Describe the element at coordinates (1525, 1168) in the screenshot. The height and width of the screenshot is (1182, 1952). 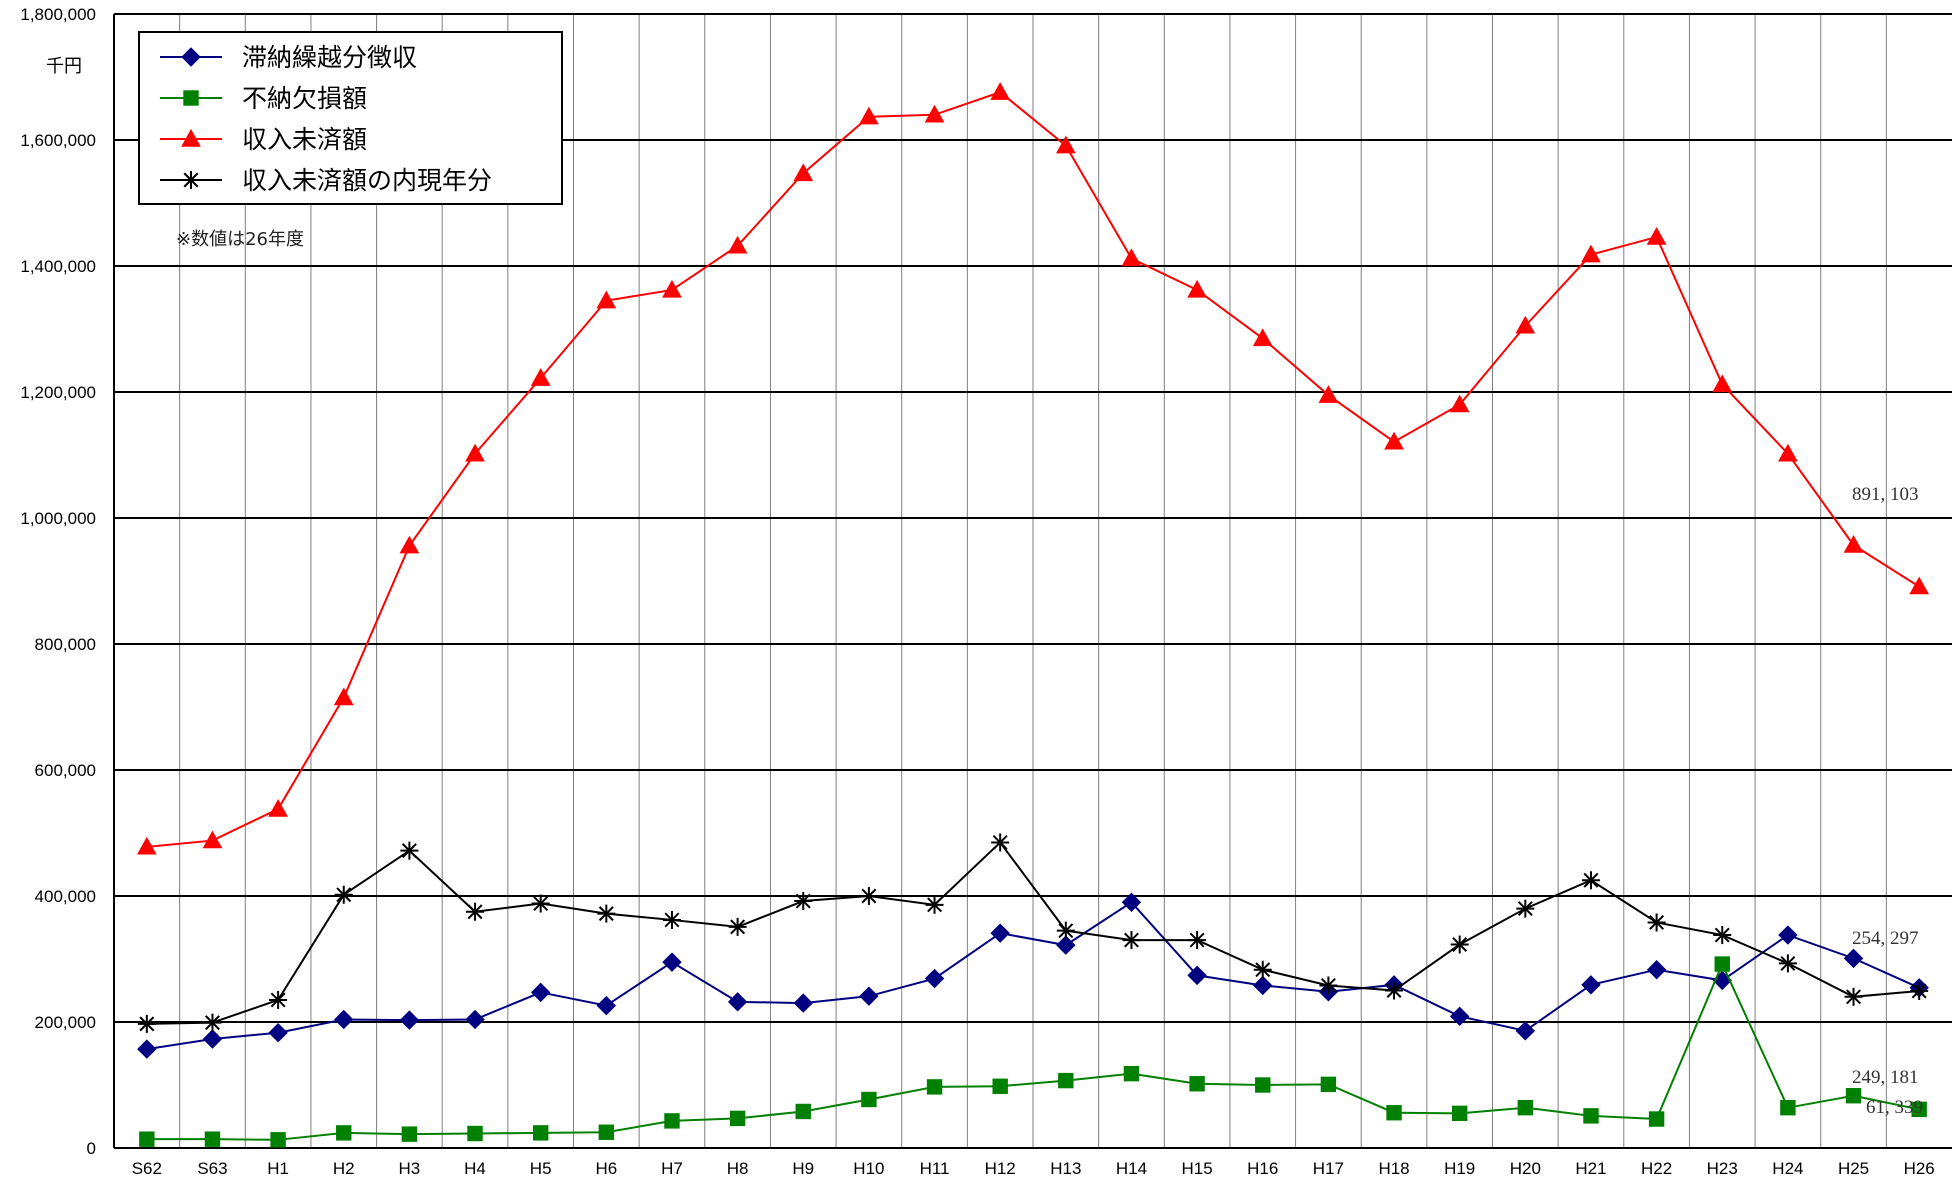
I see `x-tick-label: H20` at that location.